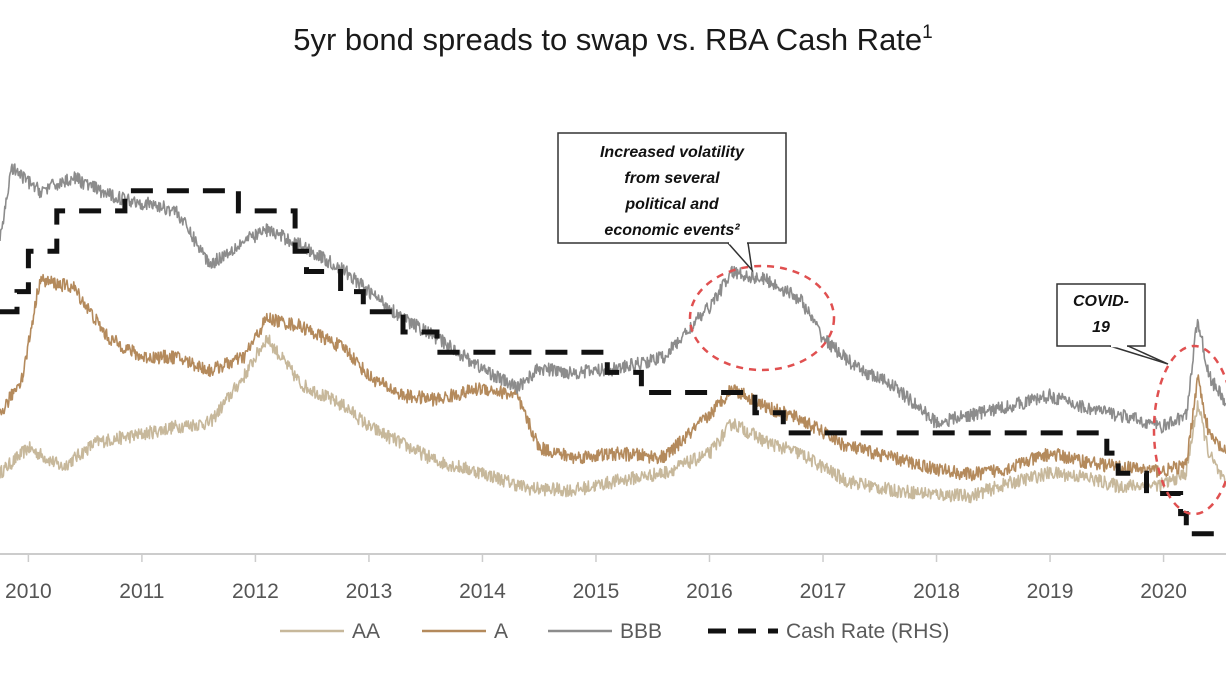  What do you see at coordinates (605, 631) in the screenshot?
I see `legend-item-bbb: BBB` at bounding box center [605, 631].